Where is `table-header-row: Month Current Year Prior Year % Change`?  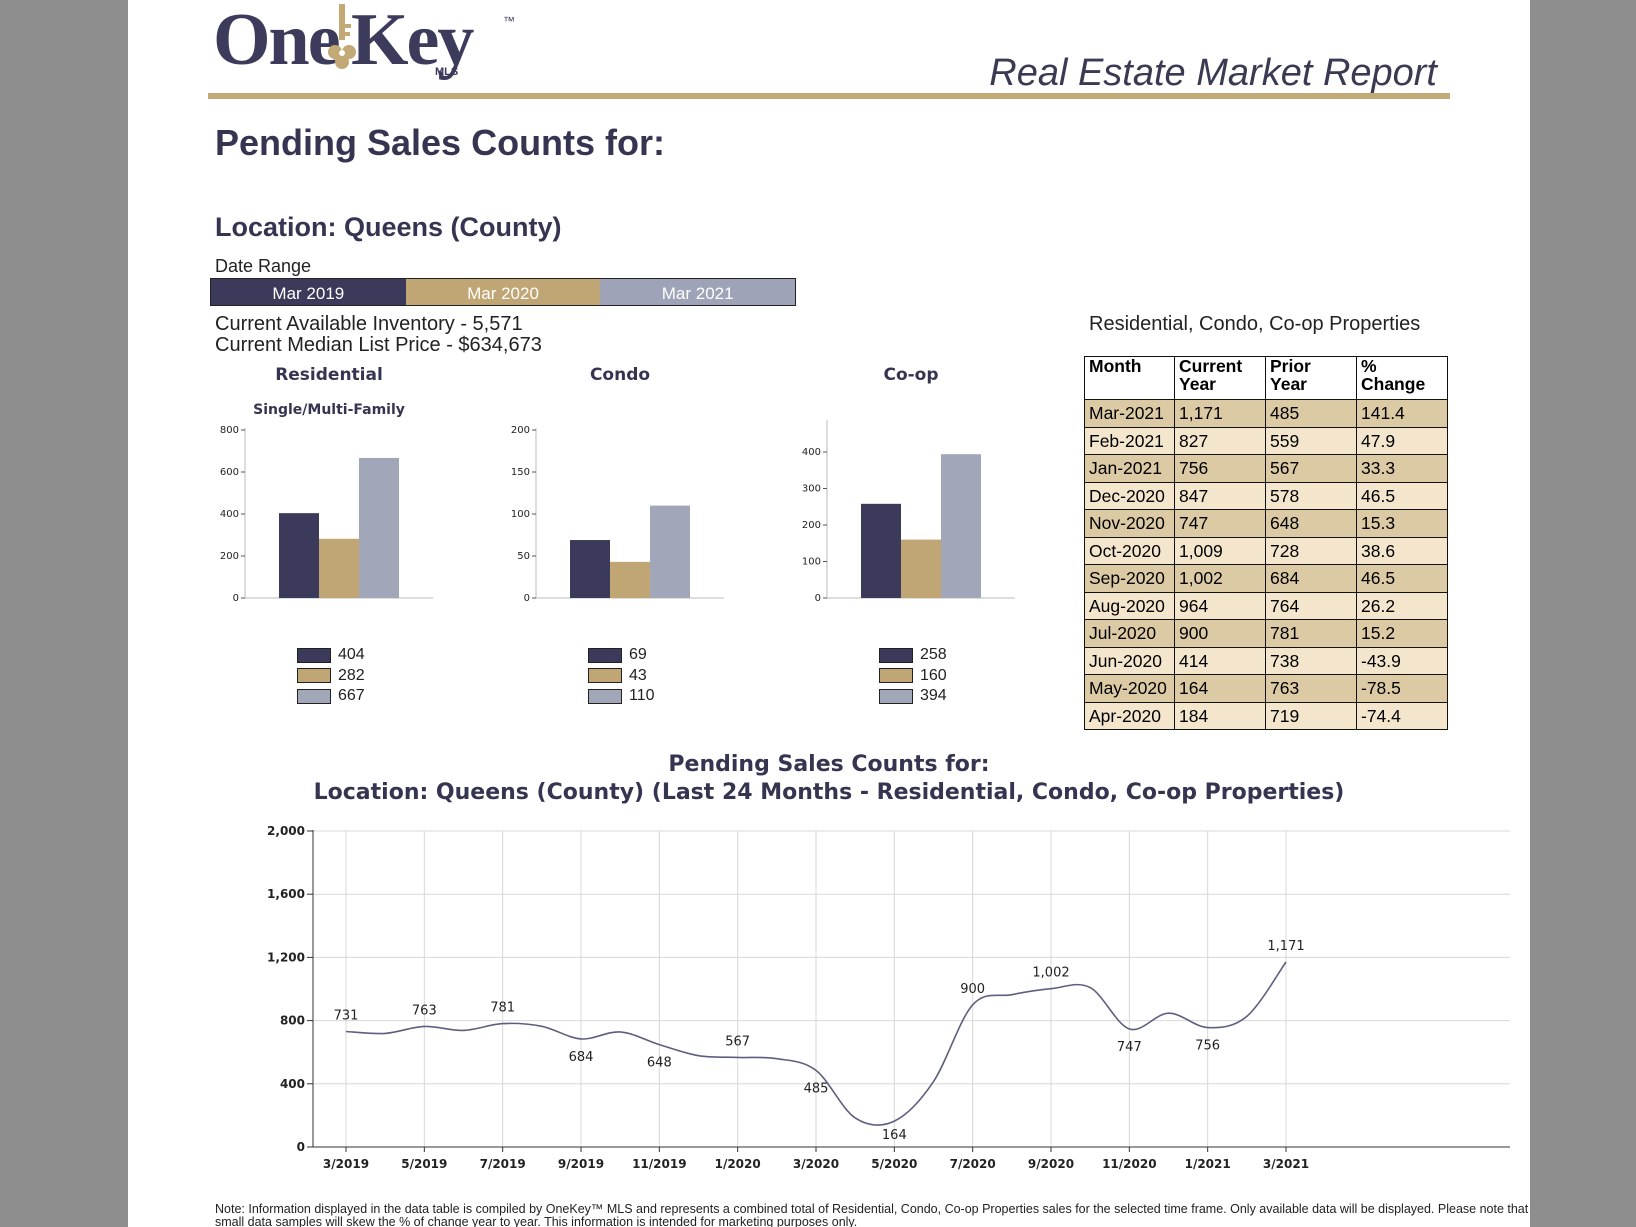
table-header-row: Month Current Year Prior Year % Change is located at coordinates (1266, 378).